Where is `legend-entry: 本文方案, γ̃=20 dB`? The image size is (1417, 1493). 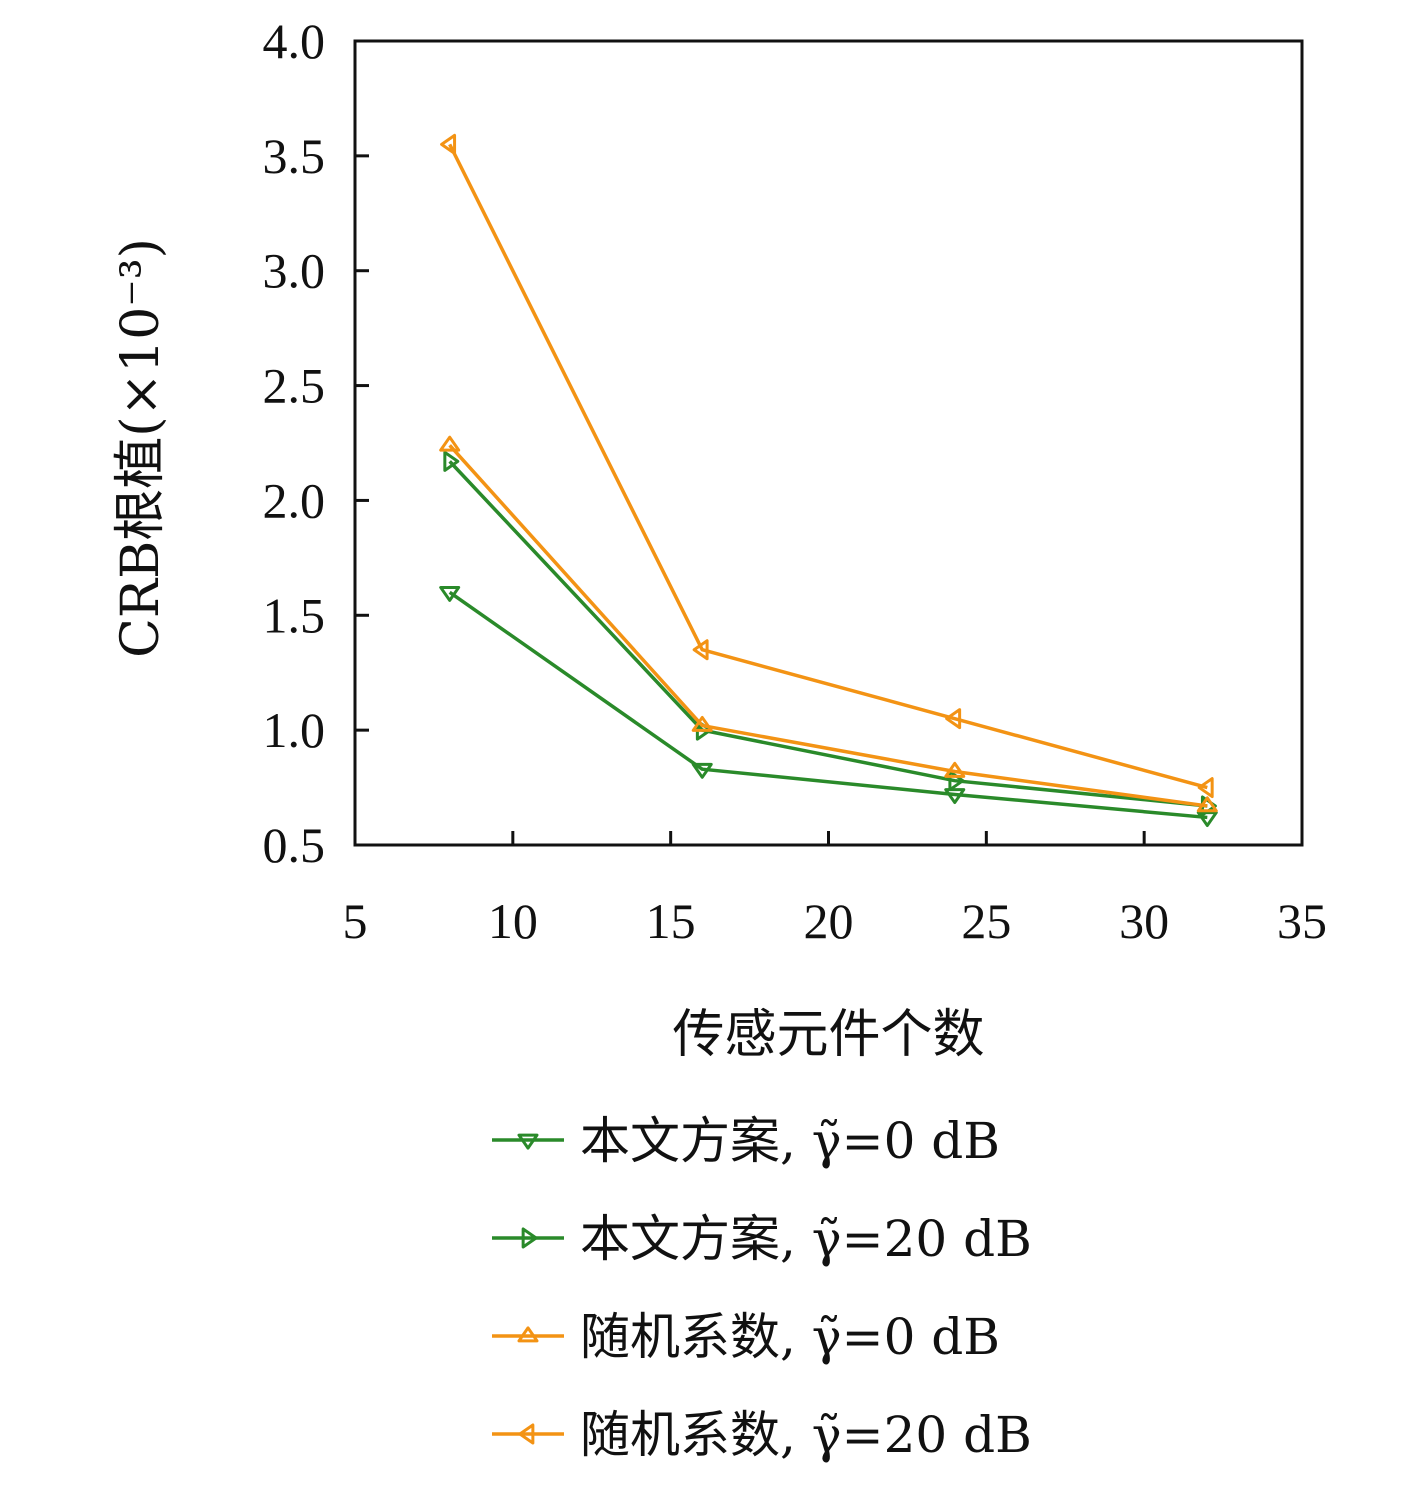 legend-entry: 本文方案, γ̃=20 dB is located at coordinates (762, 1239).